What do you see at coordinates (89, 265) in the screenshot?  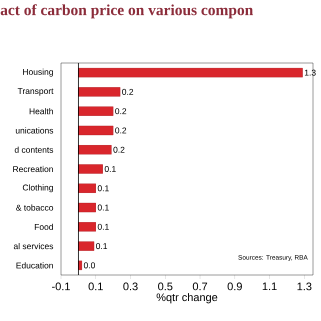 I see `data-label: 0.0` at bounding box center [89, 265].